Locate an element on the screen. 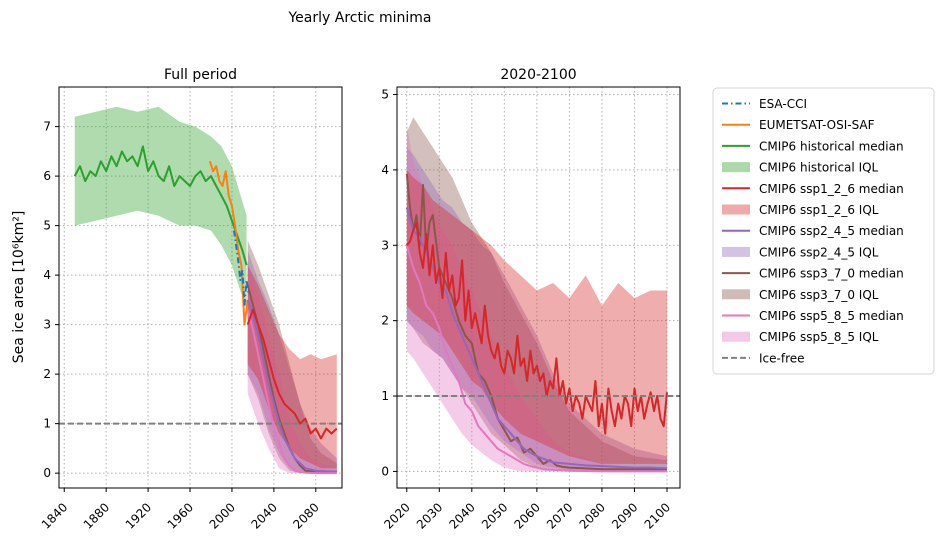  x-tick-label: 2070 is located at coordinates (559, 515).